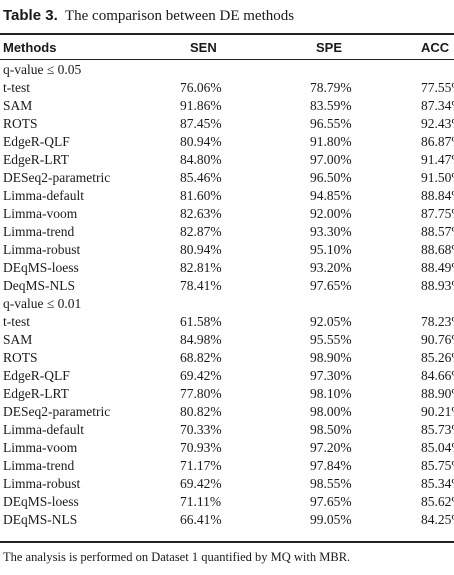  I want to click on table-number: Table 3., so click(30, 15).